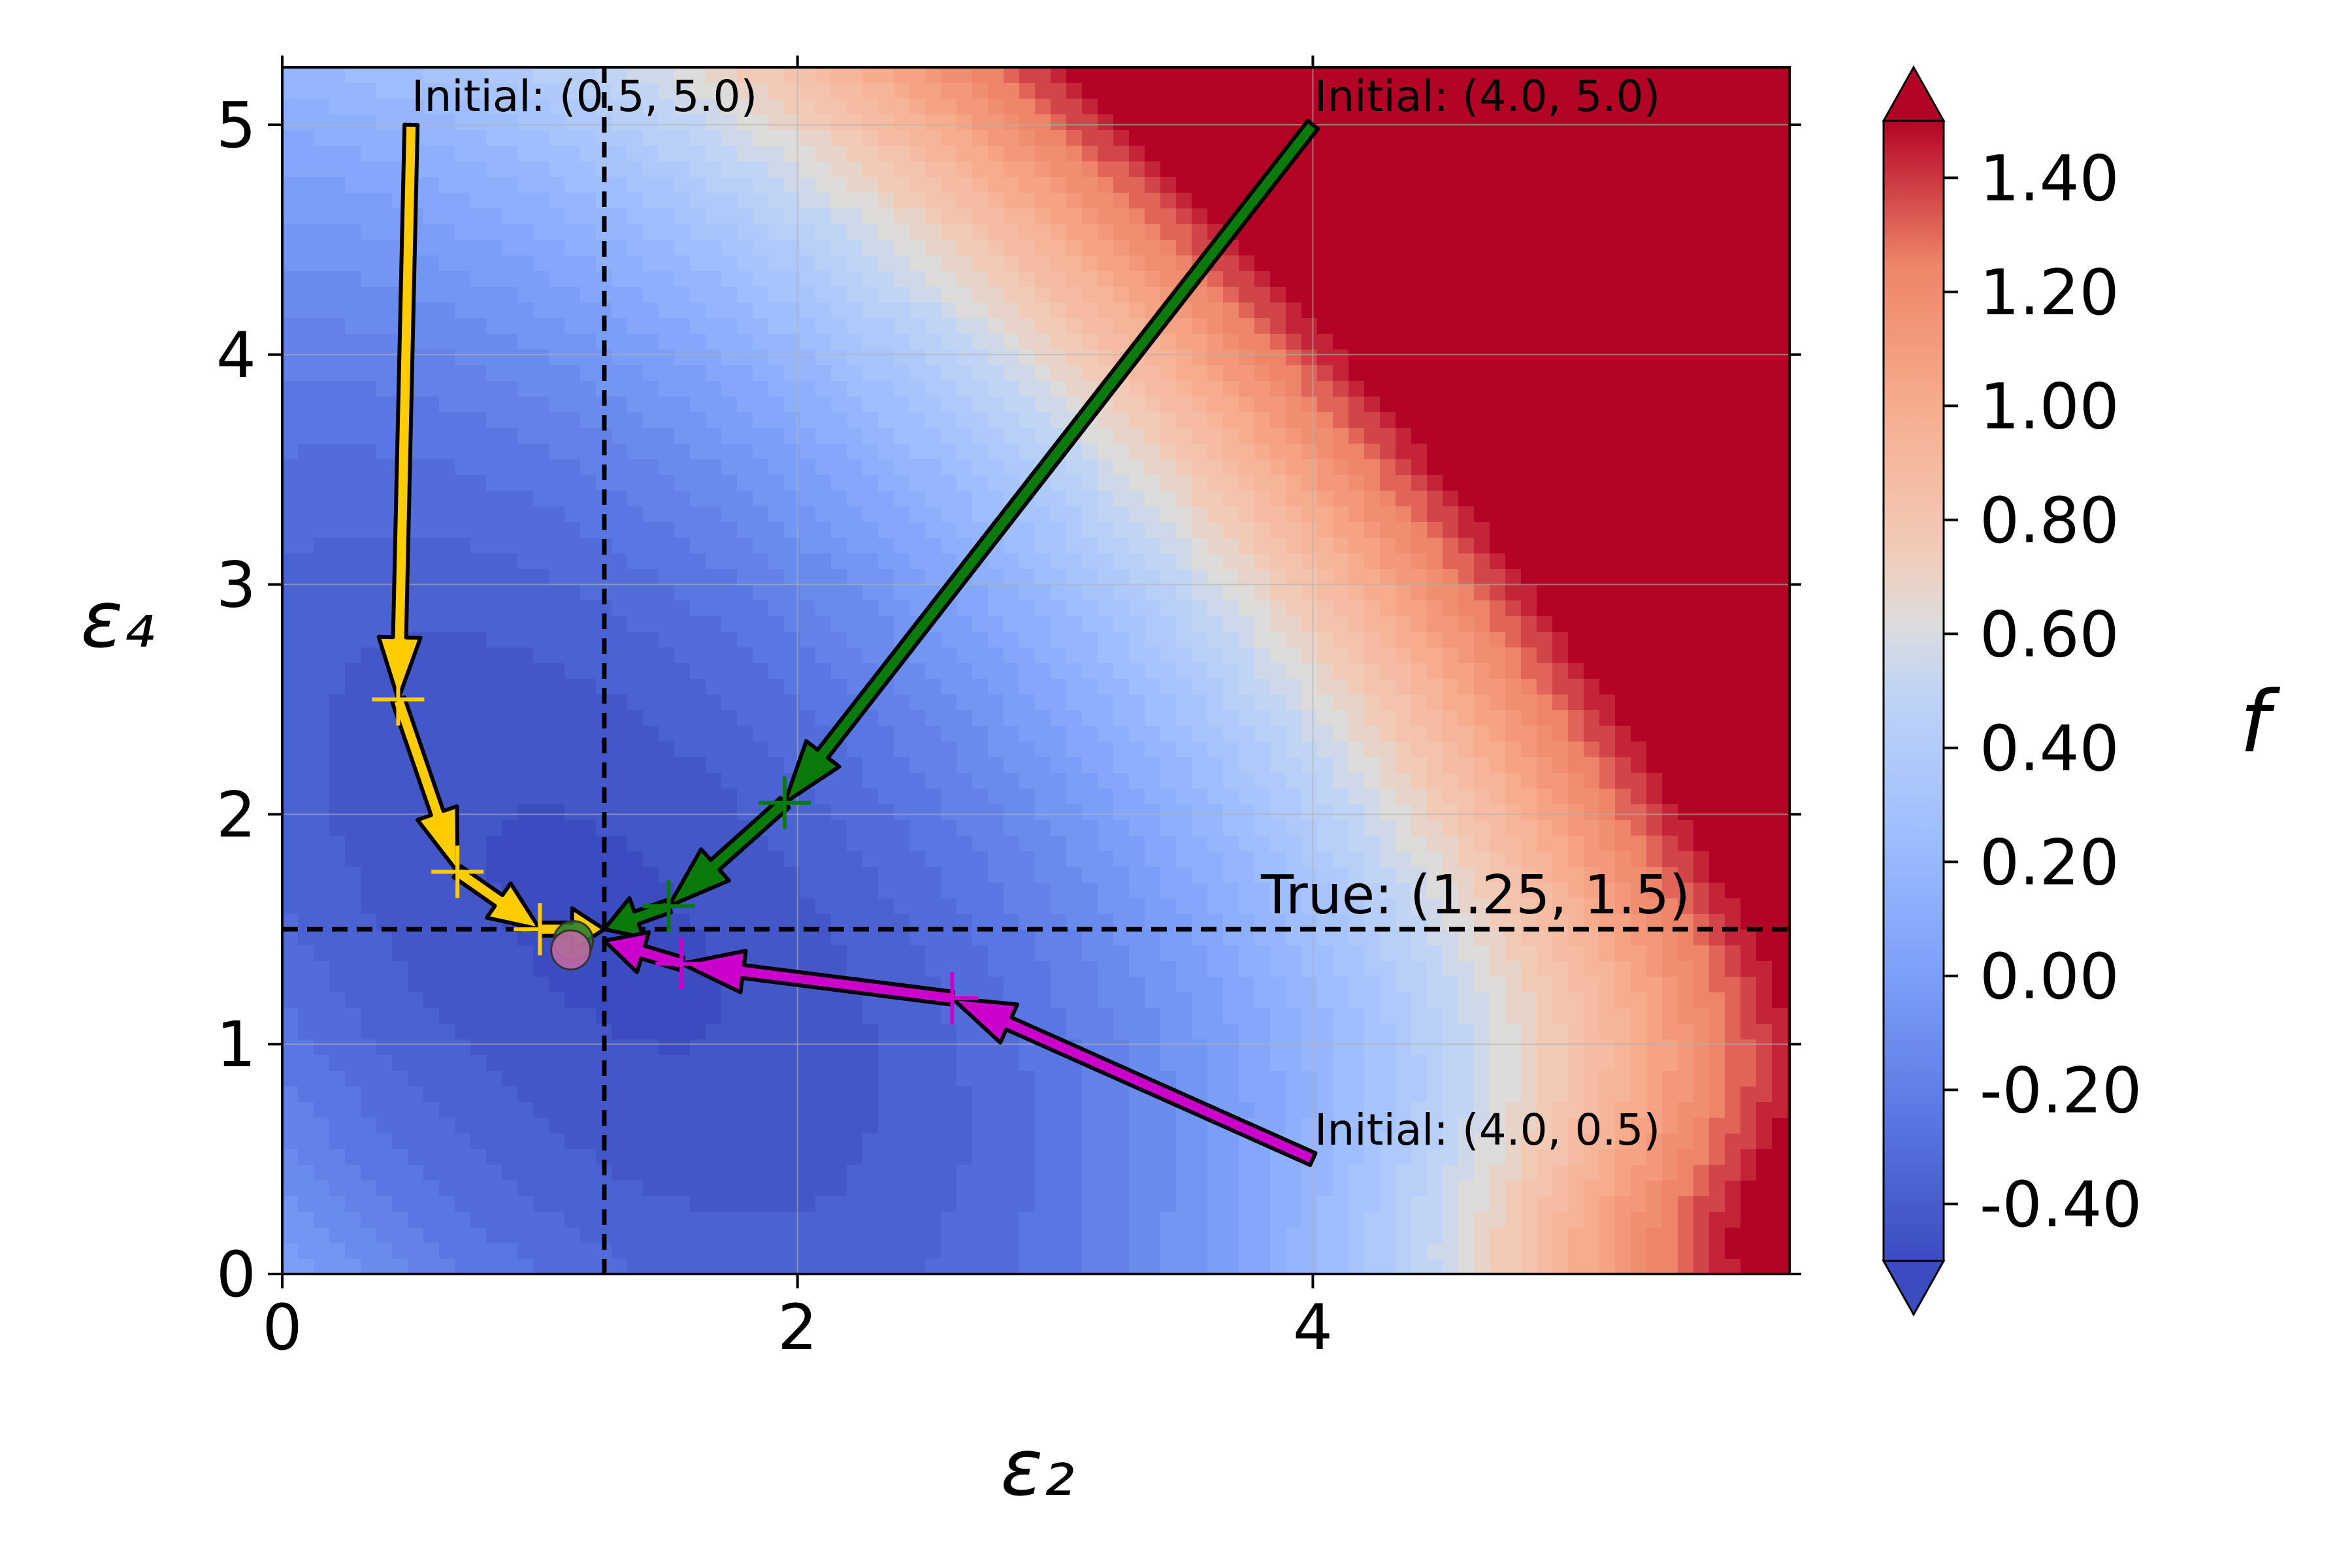  What do you see at coordinates (2260, 722) in the screenshot?
I see `colorbar-label: f` at bounding box center [2260, 722].